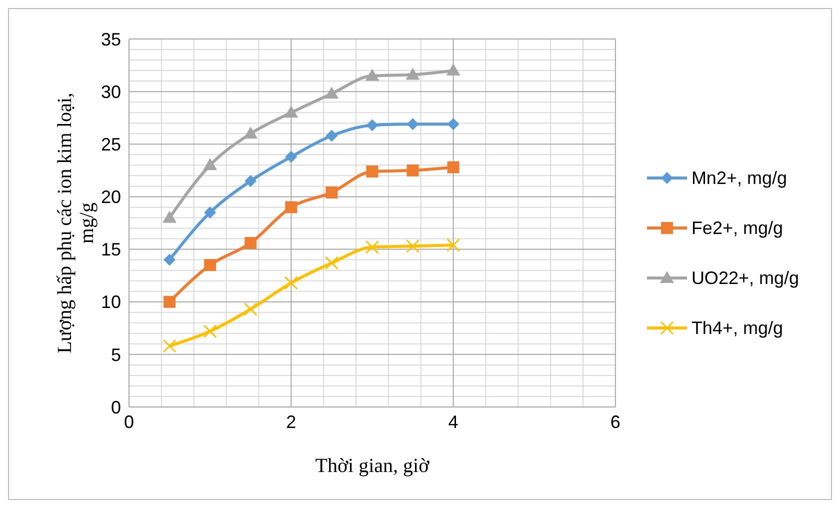  I want to click on legend-label: Mn2+, mg/g, so click(739, 178).